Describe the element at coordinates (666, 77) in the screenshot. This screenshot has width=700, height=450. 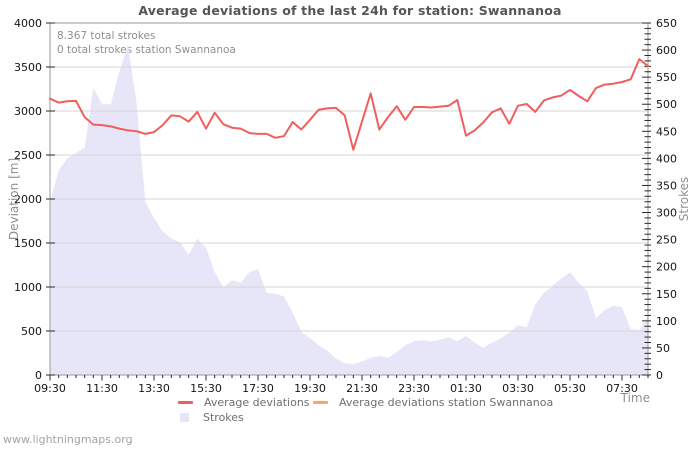
I see `y-right-tick-label: 550` at that location.